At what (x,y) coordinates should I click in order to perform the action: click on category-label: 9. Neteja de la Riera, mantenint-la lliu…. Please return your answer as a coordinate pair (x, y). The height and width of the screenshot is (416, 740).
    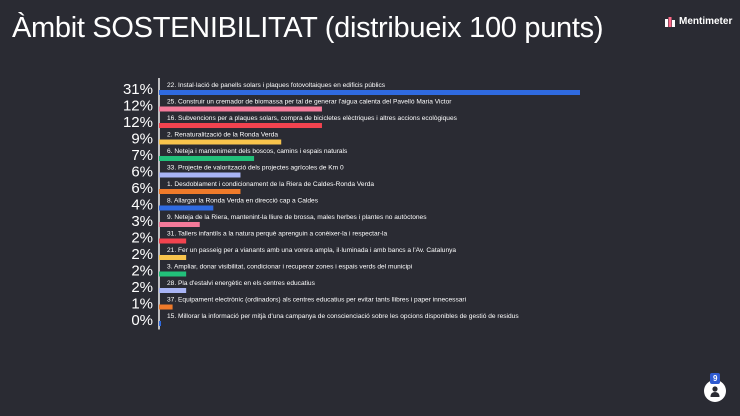
    Looking at the image, I should click on (297, 217).